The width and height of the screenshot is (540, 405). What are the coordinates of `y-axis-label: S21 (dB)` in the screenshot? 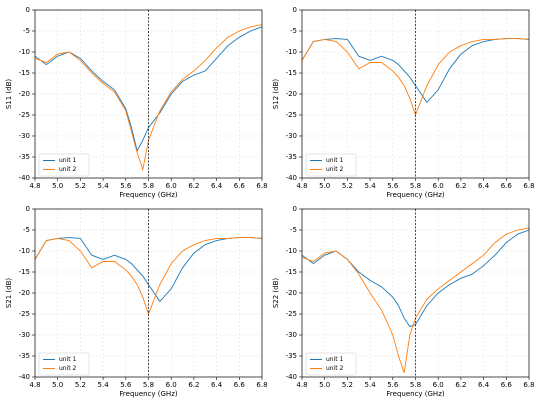 It's located at (9, 293).